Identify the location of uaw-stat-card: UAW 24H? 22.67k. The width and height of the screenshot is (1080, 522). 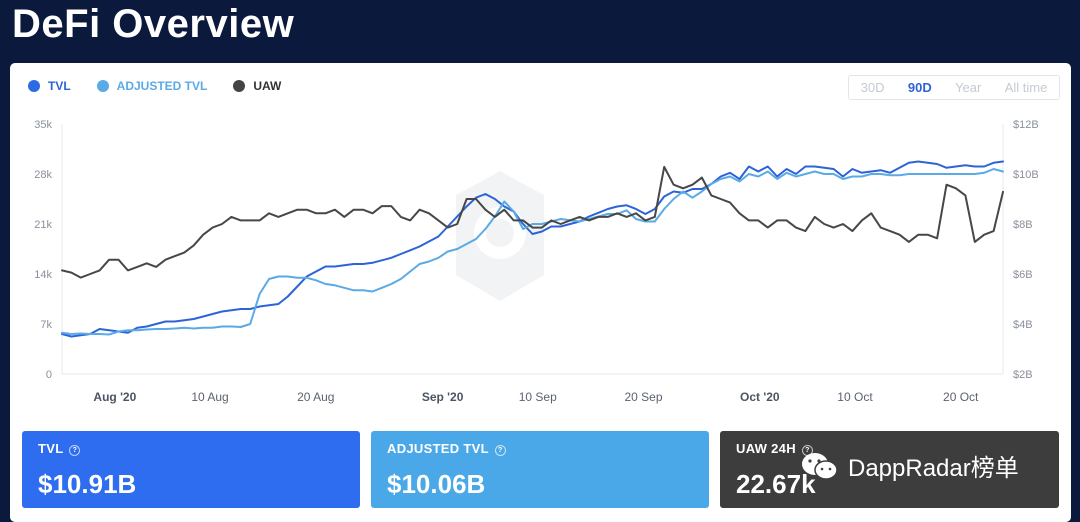
(889, 469).